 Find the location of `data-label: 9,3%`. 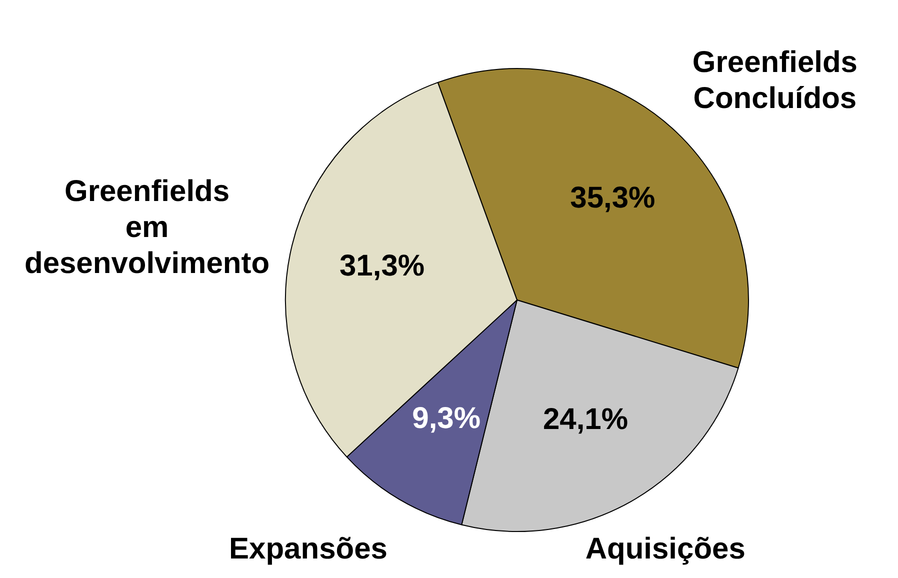

data-label: 9,3% is located at coordinates (446, 418).